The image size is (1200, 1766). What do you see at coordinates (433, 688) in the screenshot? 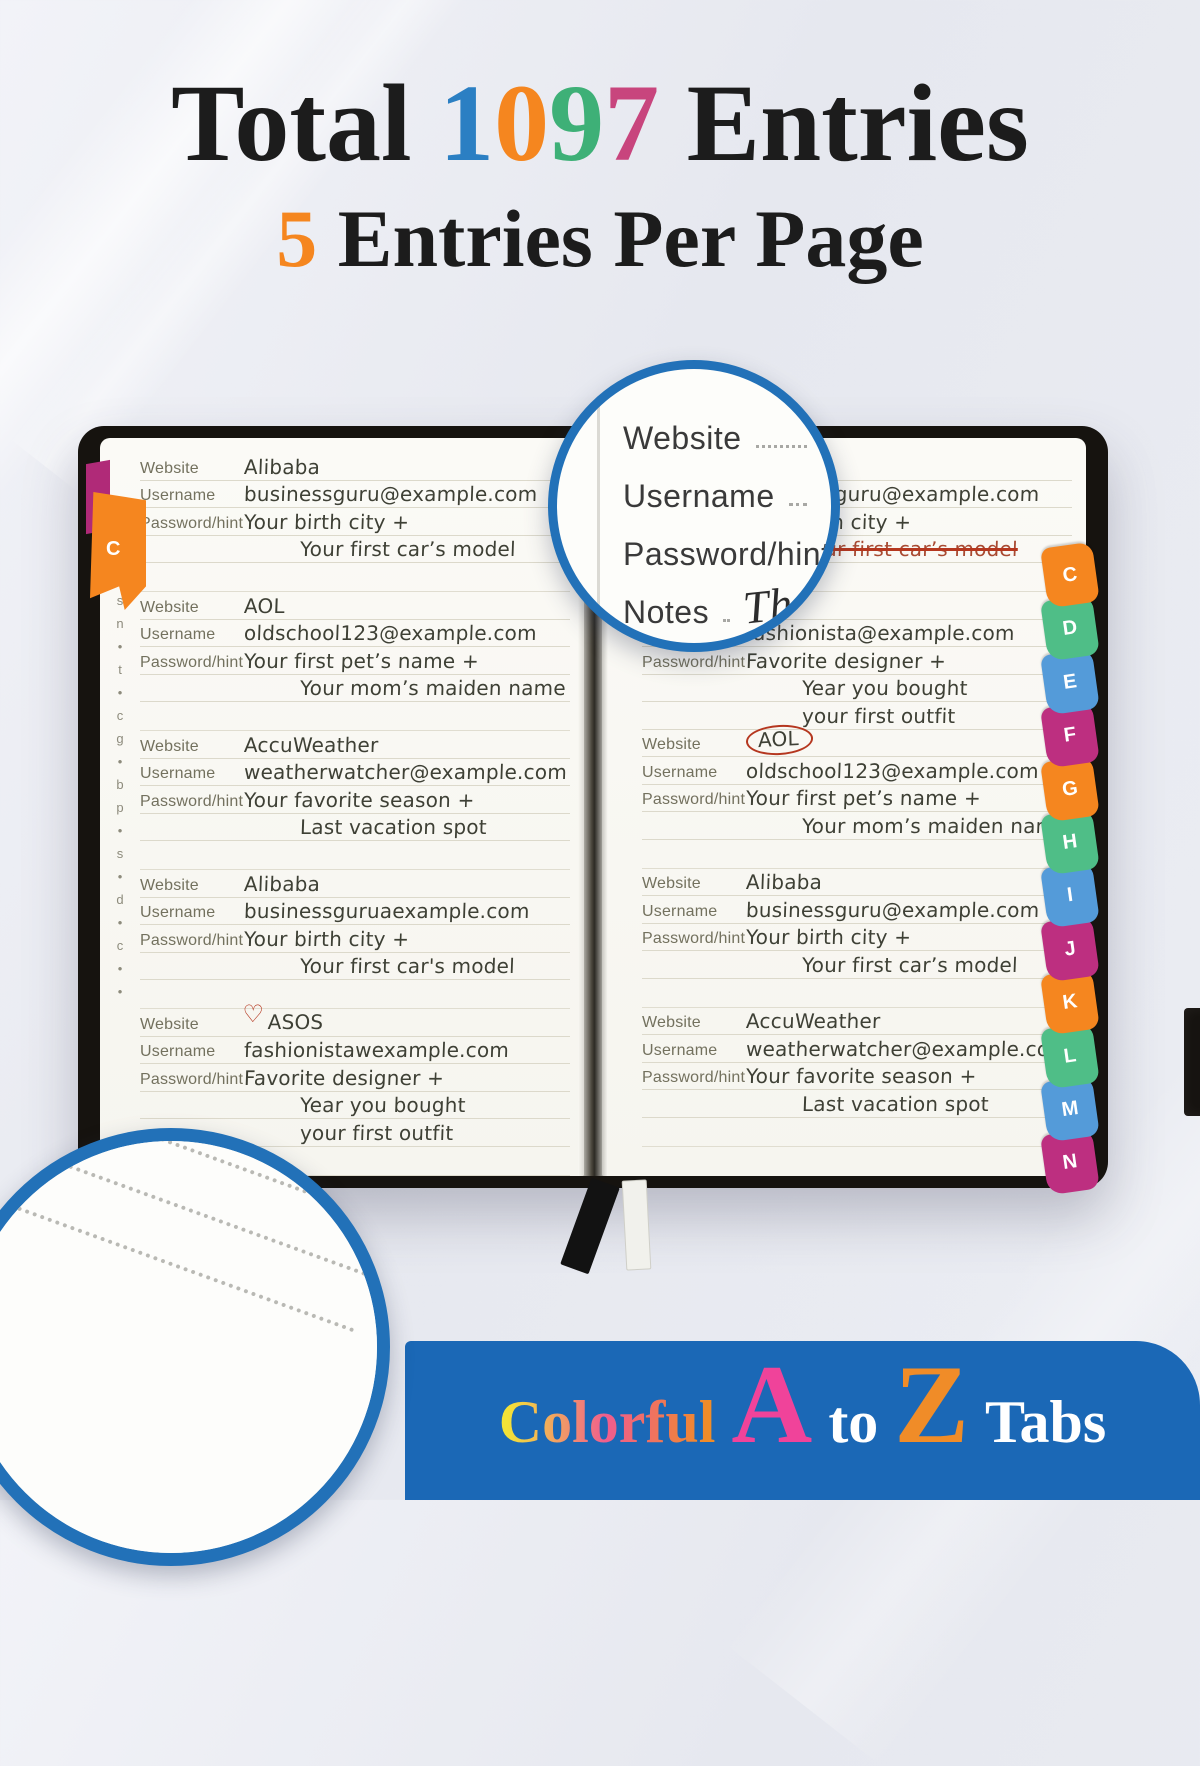
I see `field-value: Your mom’s maiden name` at bounding box center [433, 688].